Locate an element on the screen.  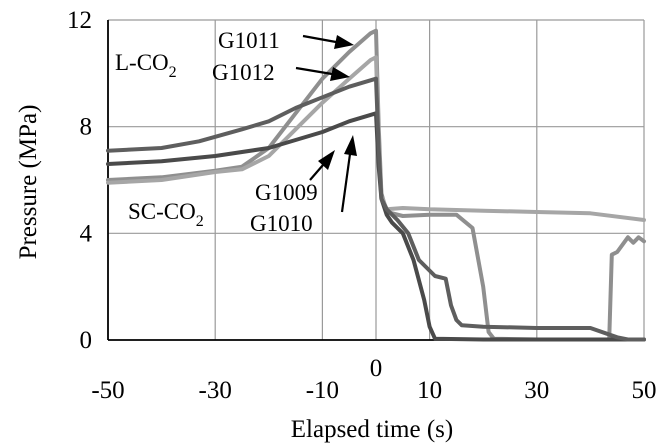
annotation-lco2: L-CO2 is located at coordinates (146, 65).